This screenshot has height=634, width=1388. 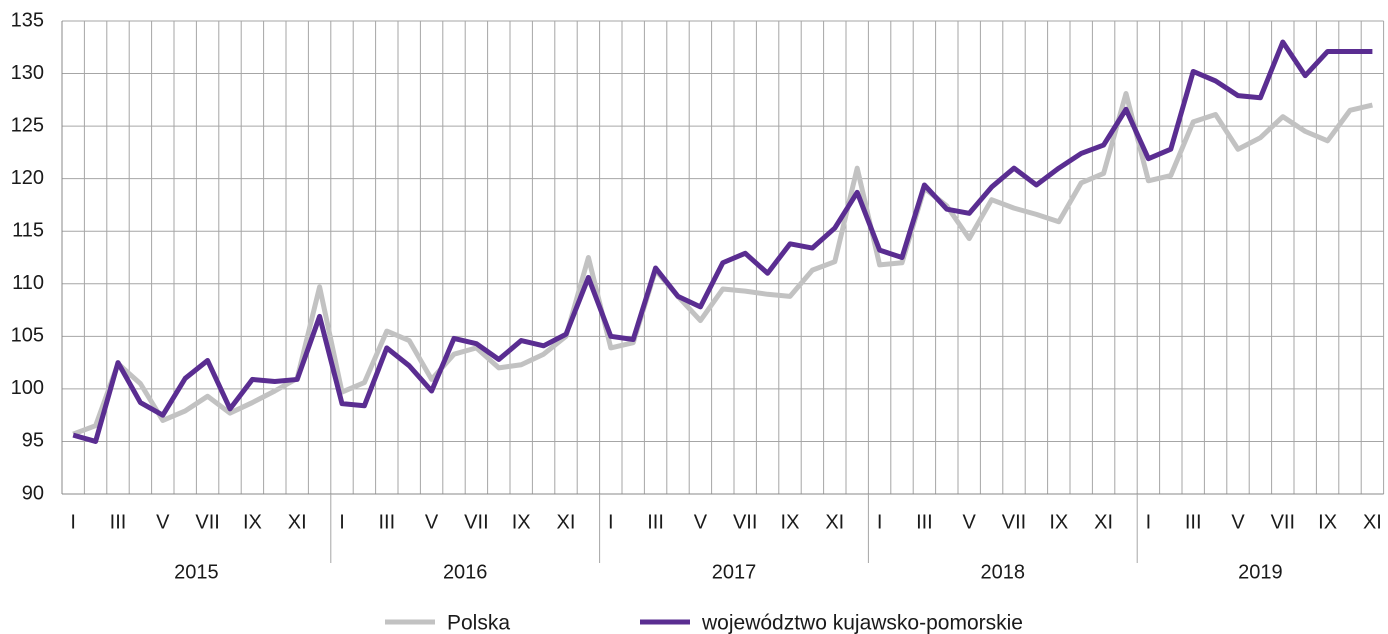 I want to click on y-tick-label: 110, so click(x=28, y=283).